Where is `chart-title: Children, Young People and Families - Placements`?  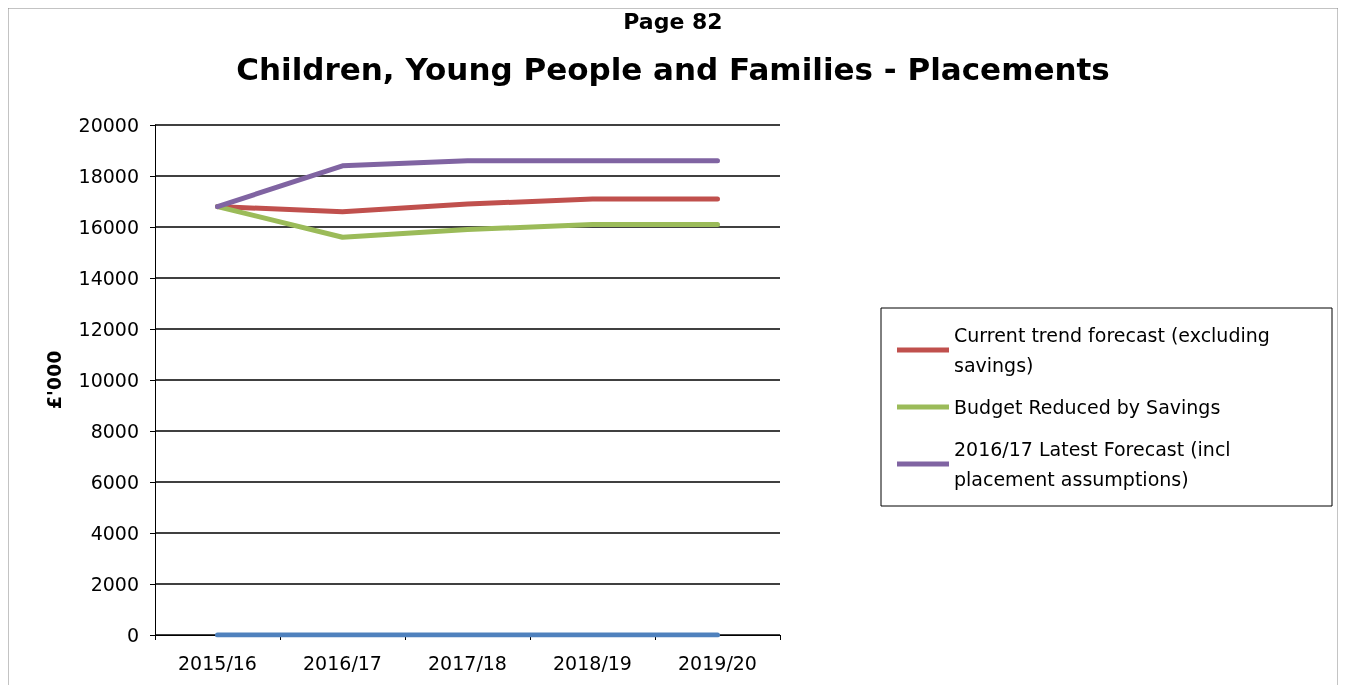
chart-title: Children, Young People and Families - Placements is located at coordinates (673, 68).